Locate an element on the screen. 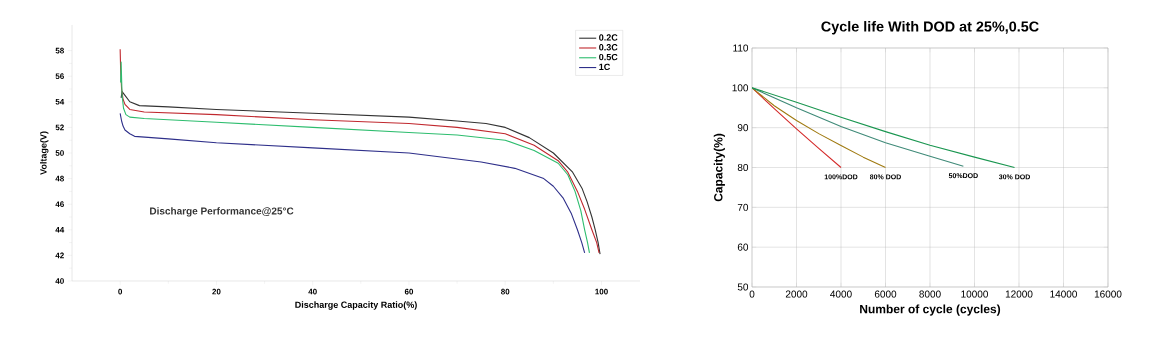 The height and width of the screenshot is (350, 1164). x-tick-label: 4000 is located at coordinates (841, 294).